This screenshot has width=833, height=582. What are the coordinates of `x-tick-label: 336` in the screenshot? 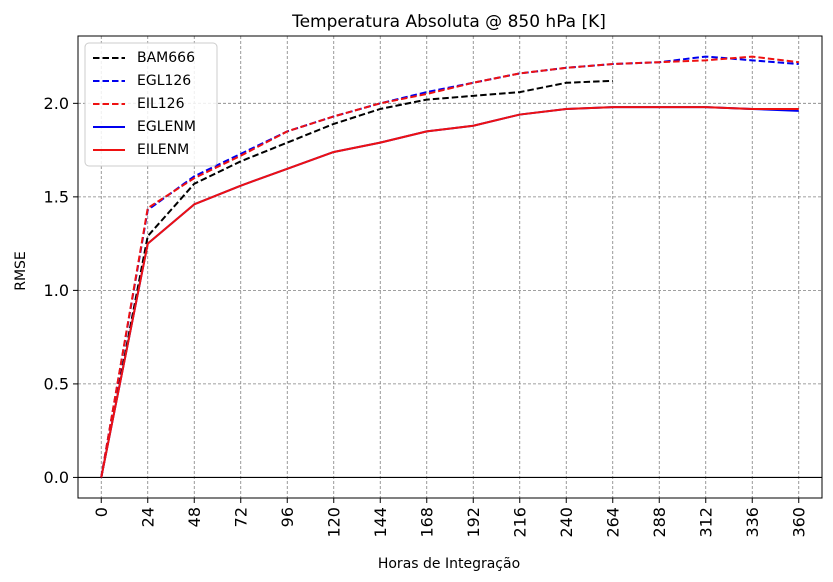 It's located at (752, 522).